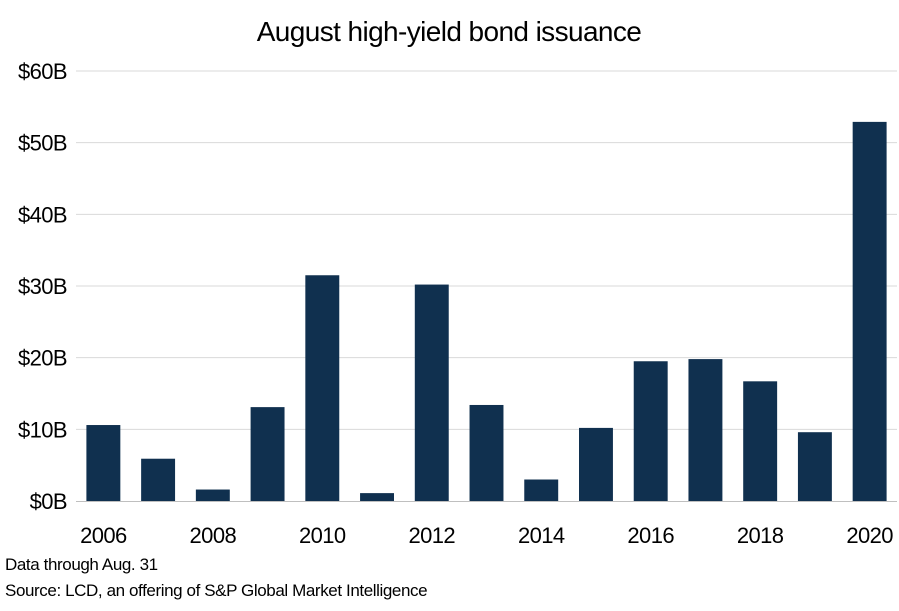 The height and width of the screenshot is (611, 899). I want to click on y-tick-label: $0B, so click(48, 501).